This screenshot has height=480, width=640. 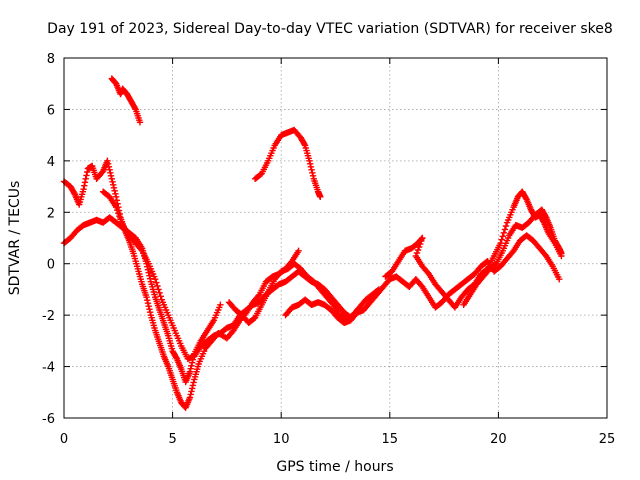 What do you see at coordinates (281, 439) in the screenshot?
I see `x-tick-label: 10` at bounding box center [281, 439].